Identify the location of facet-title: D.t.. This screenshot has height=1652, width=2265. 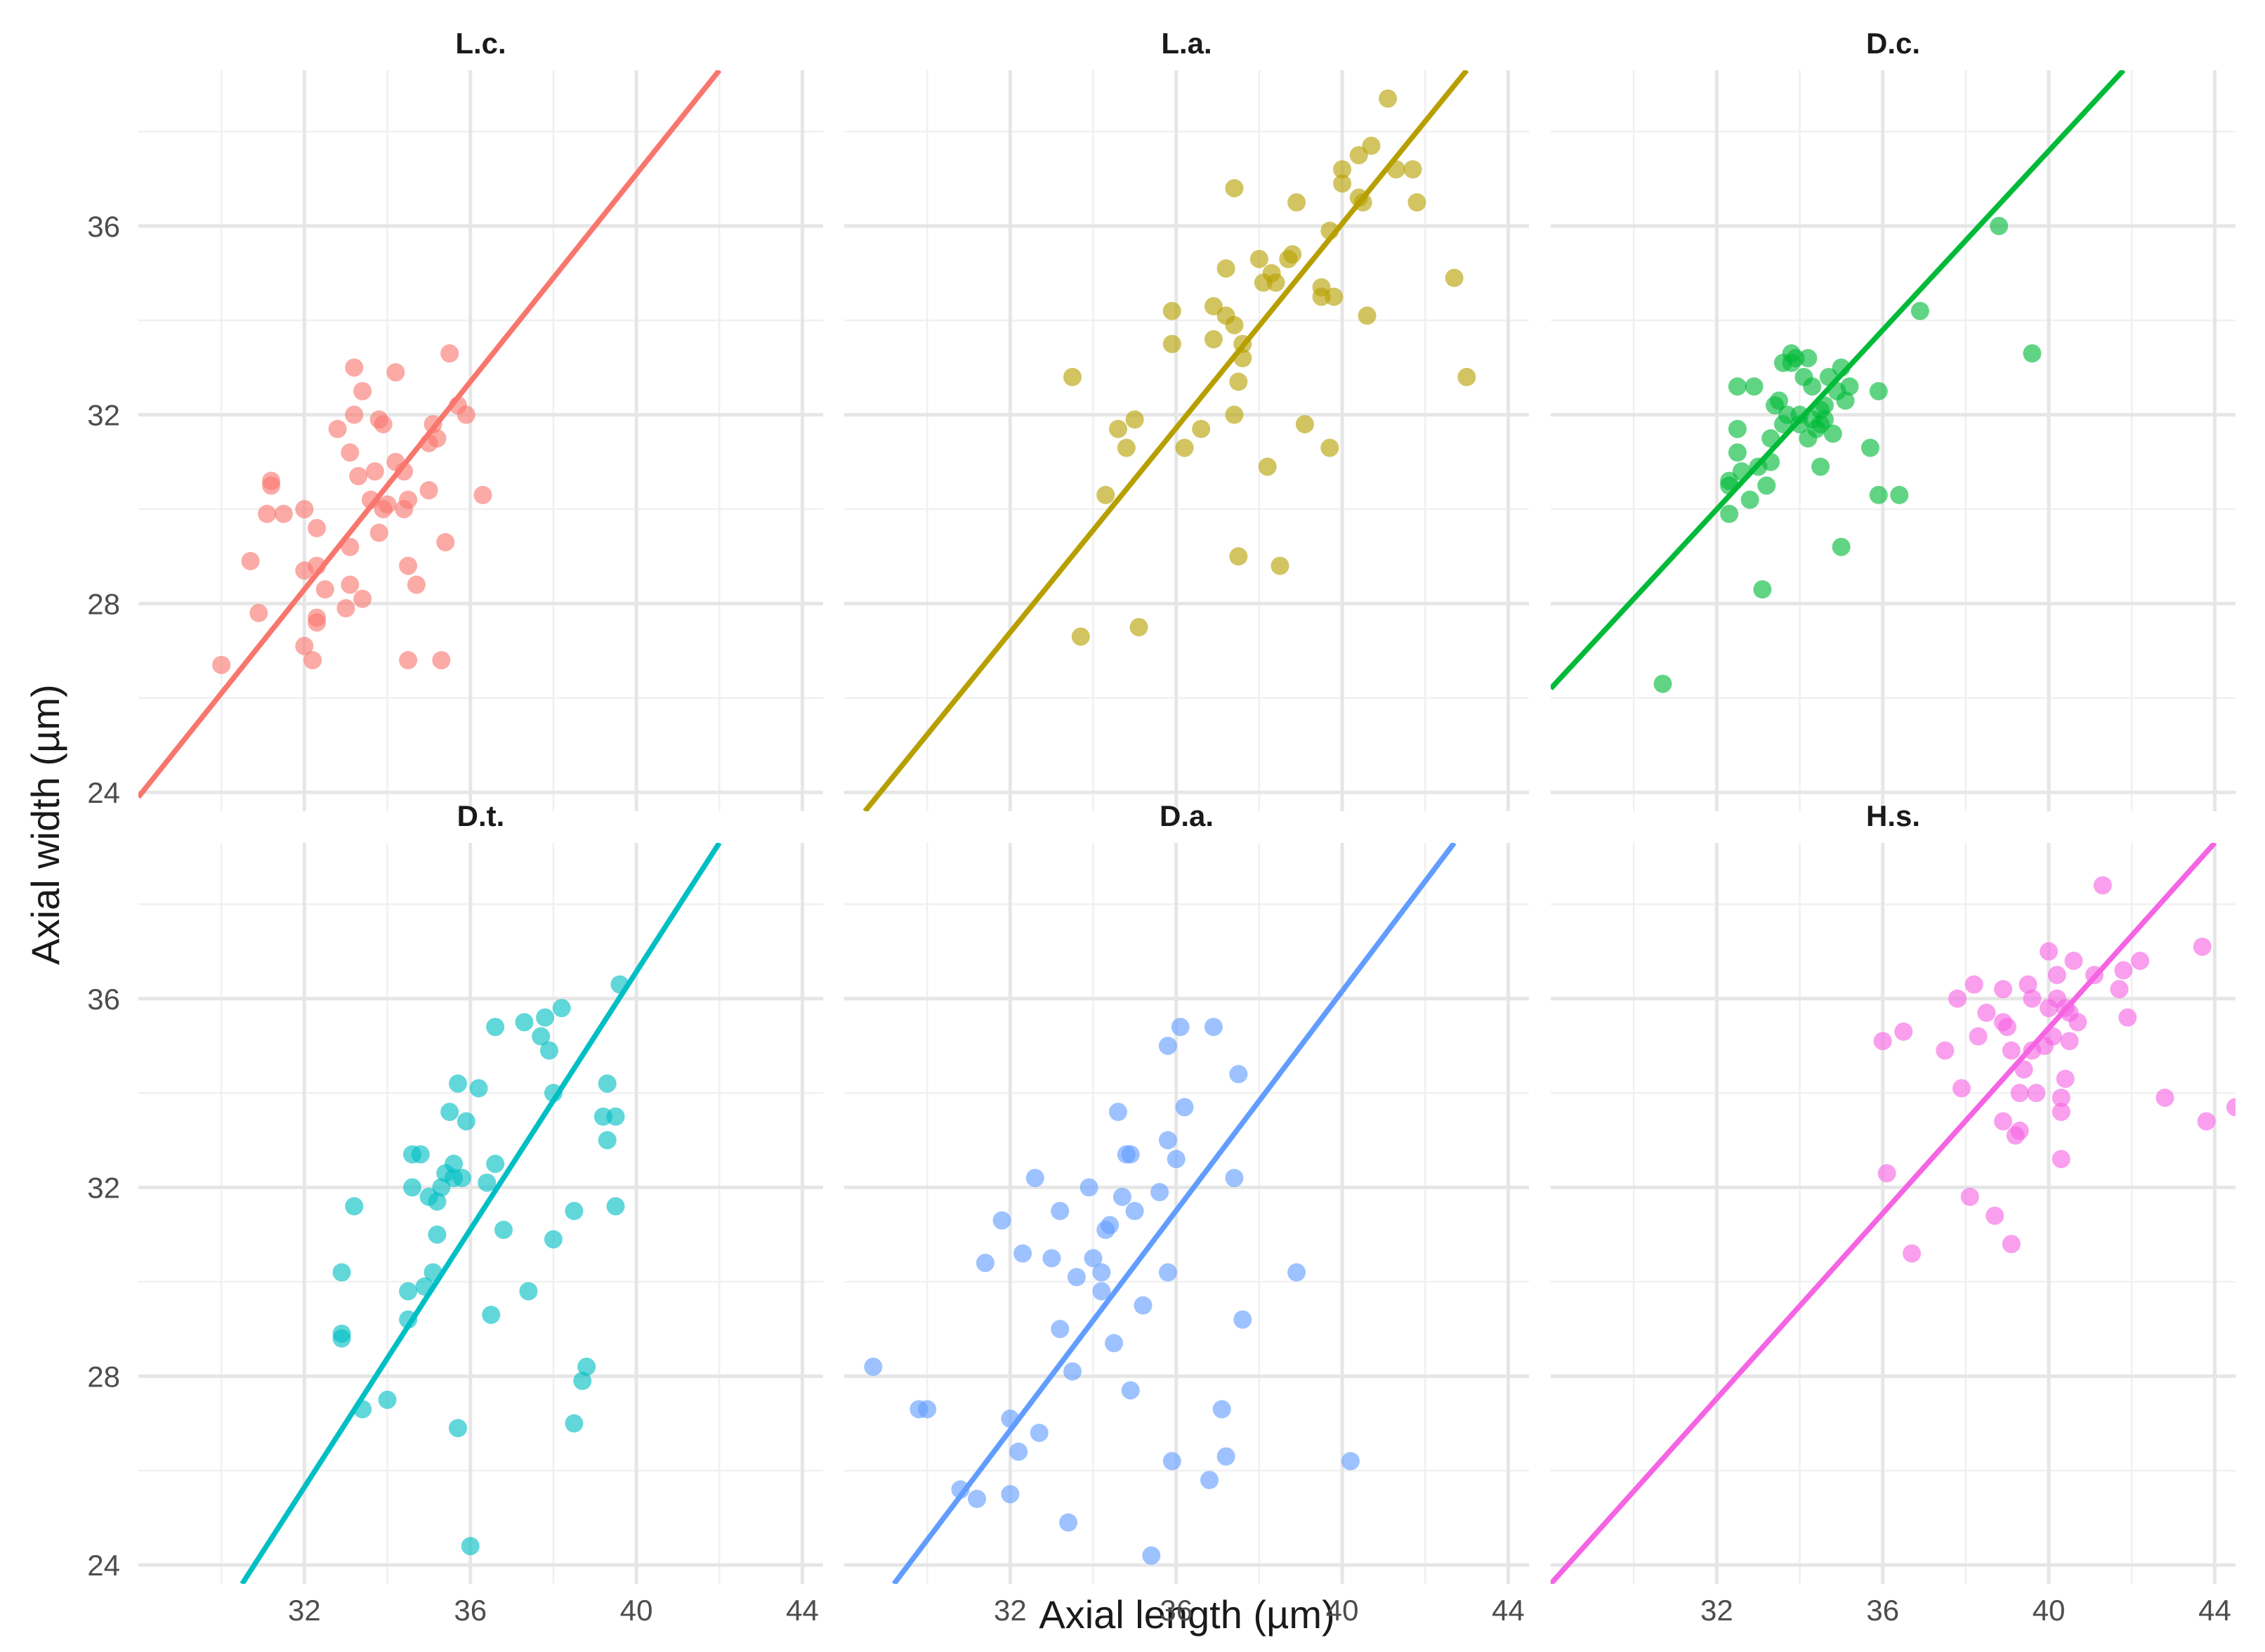
(481, 815).